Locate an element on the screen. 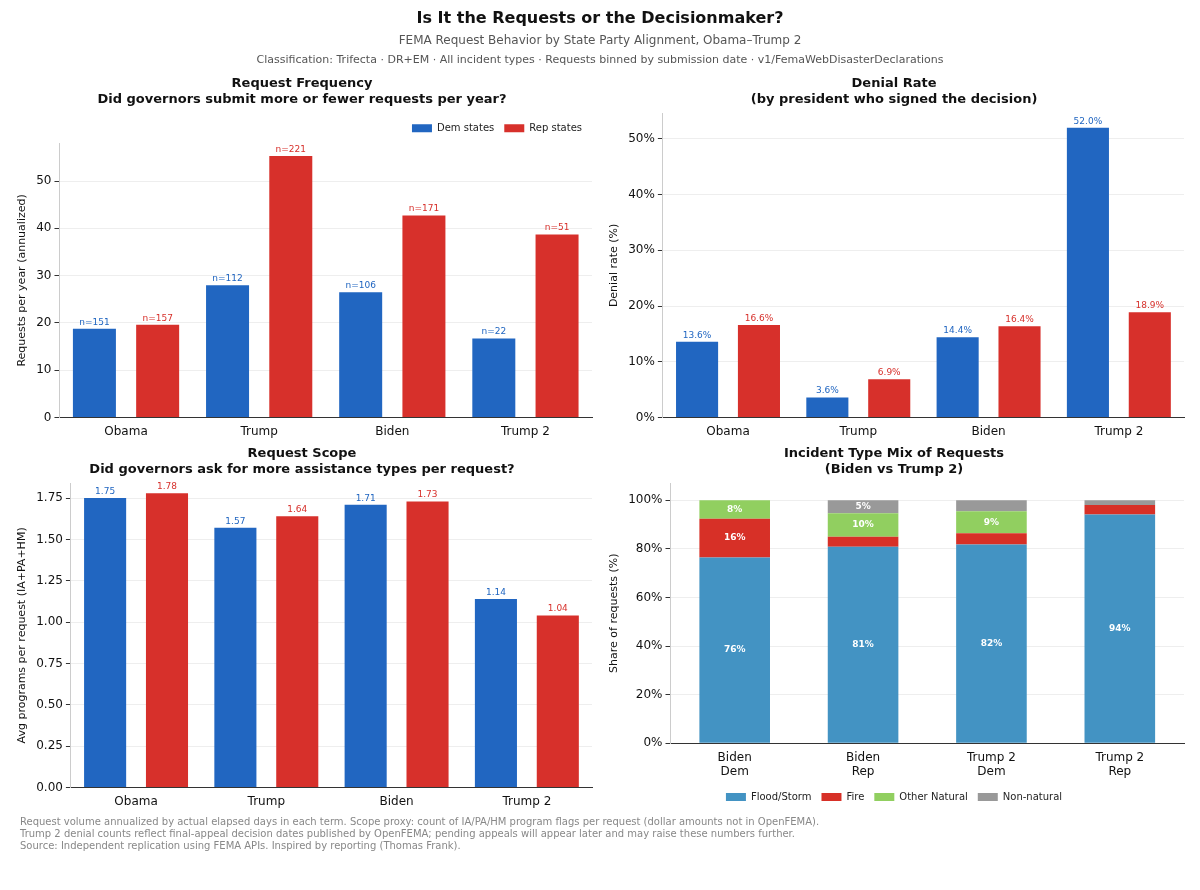 The height and width of the screenshot is (890, 1200). chart-title: Request Scope Did governors ask for more assistance types per request? is located at coordinates (302, 460).